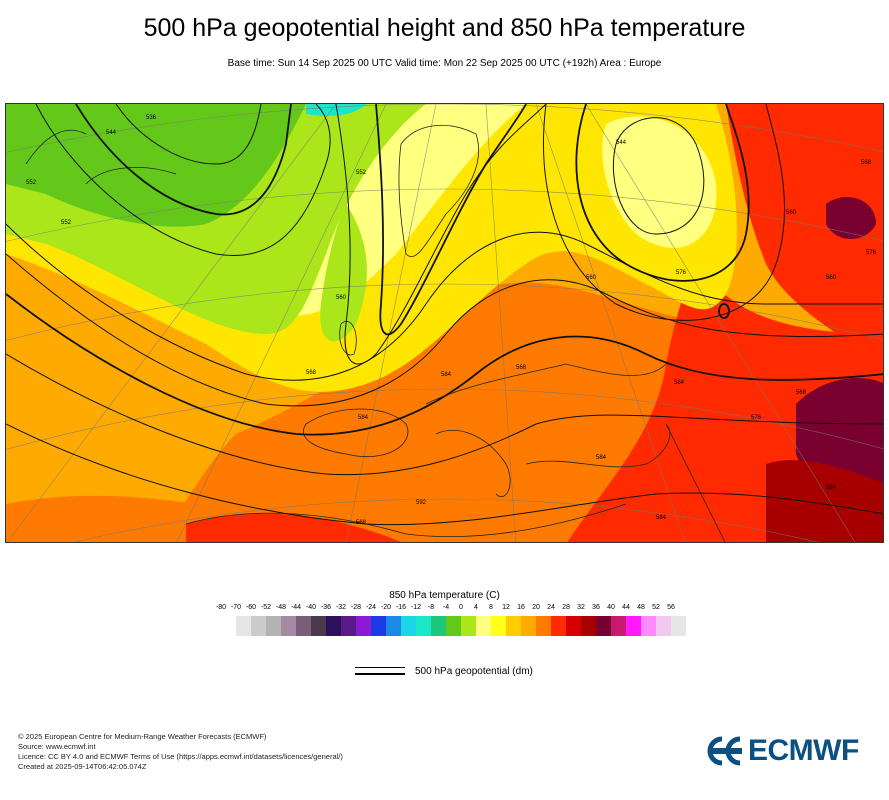 This screenshot has width=889, height=800. I want to click on legend-tick-label: 16, so click(521, 607).